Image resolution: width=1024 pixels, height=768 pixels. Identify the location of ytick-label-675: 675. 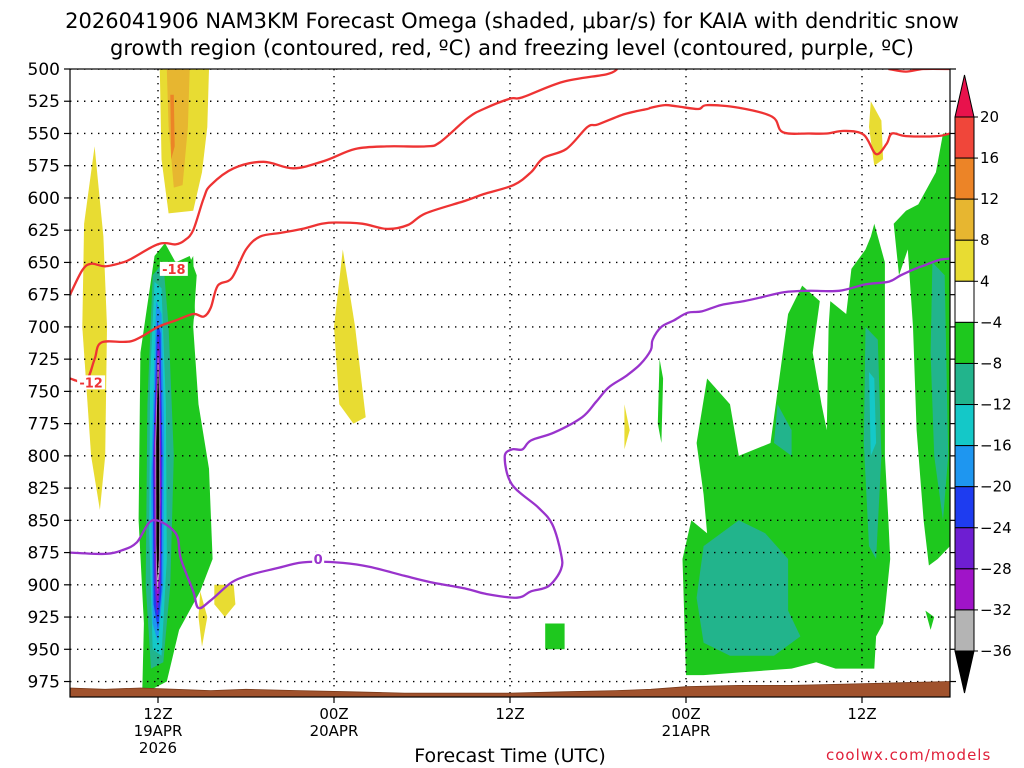
(44, 296).